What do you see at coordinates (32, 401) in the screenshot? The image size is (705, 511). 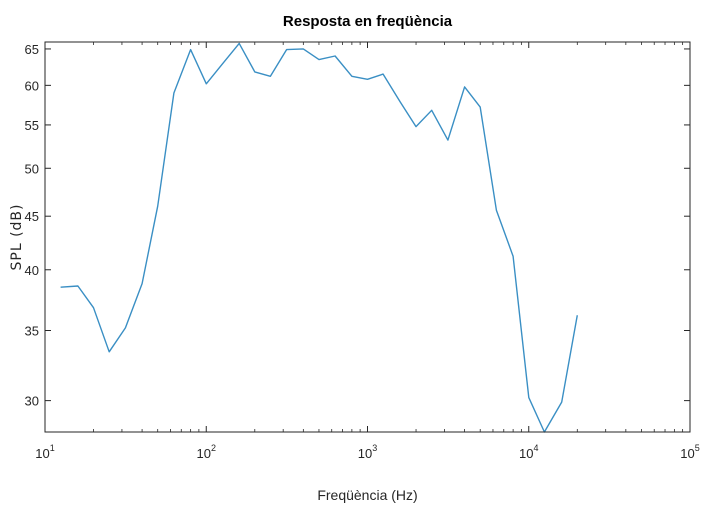 I see `y-tick-label: 30` at bounding box center [32, 401].